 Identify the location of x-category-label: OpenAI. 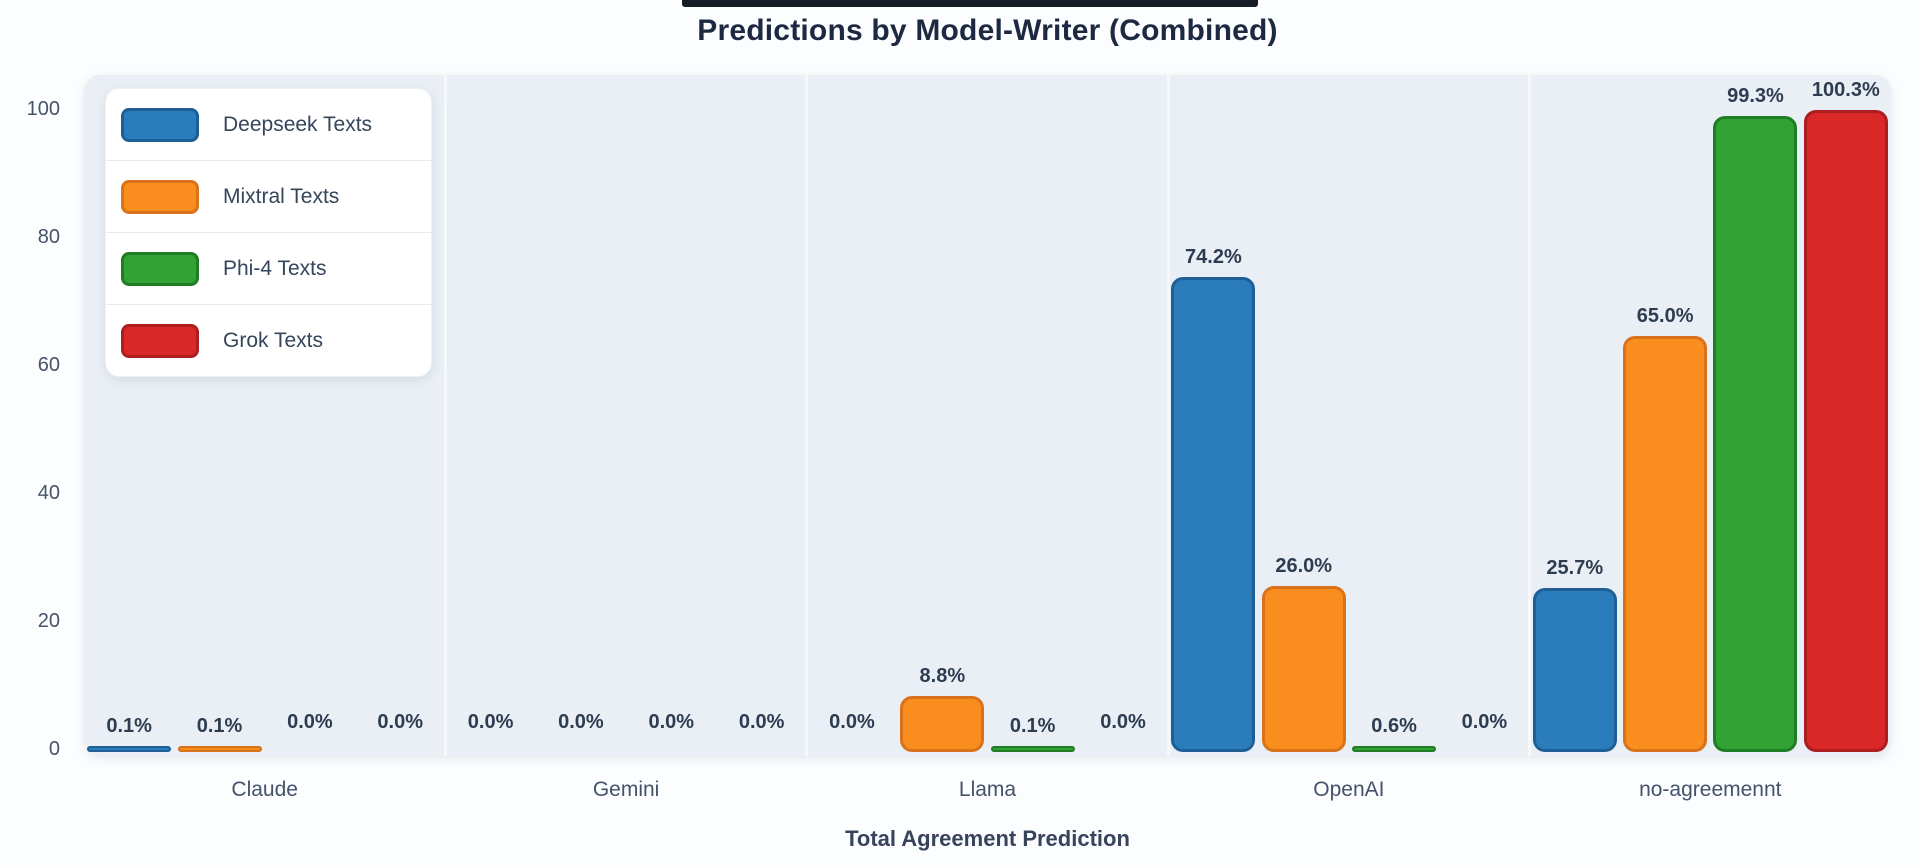
(1349, 789).